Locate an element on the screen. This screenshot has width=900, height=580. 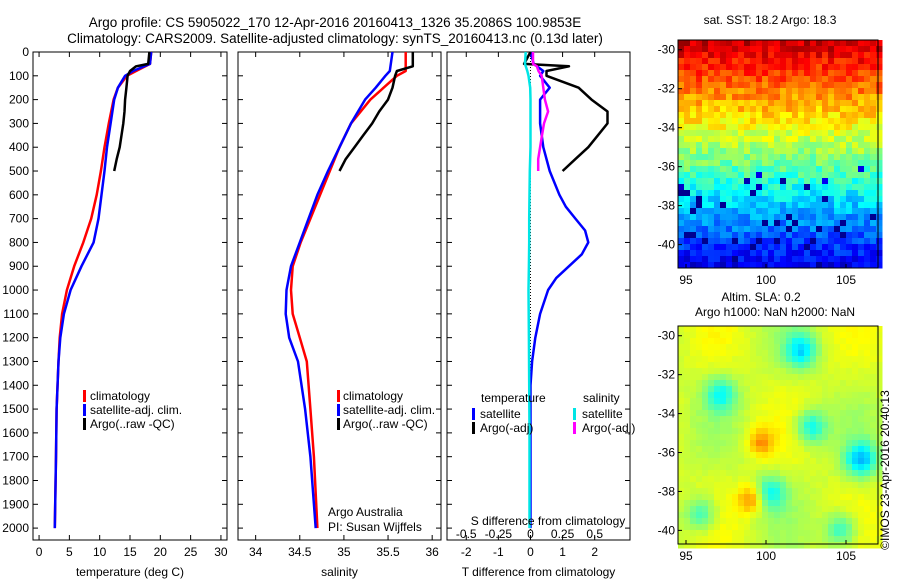
x-tick-label: 35.5 is located at coordinates (388, 552).